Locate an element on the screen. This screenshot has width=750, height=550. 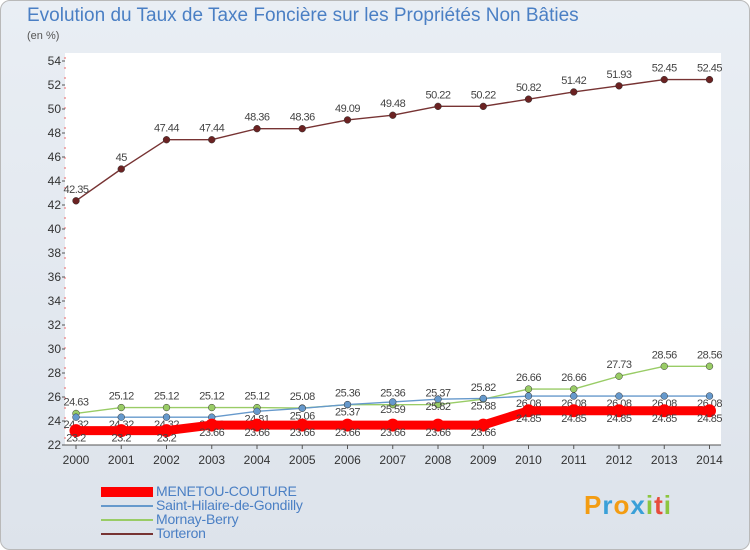
y-tick-label: 54 is located at coordinates (55, 61).